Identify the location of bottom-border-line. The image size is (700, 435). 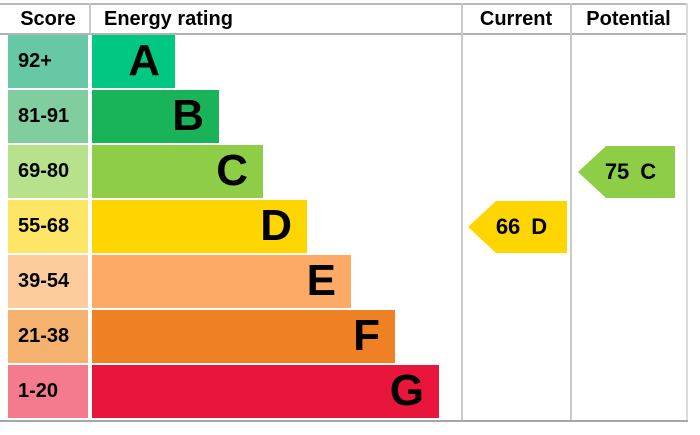
(344, 421).